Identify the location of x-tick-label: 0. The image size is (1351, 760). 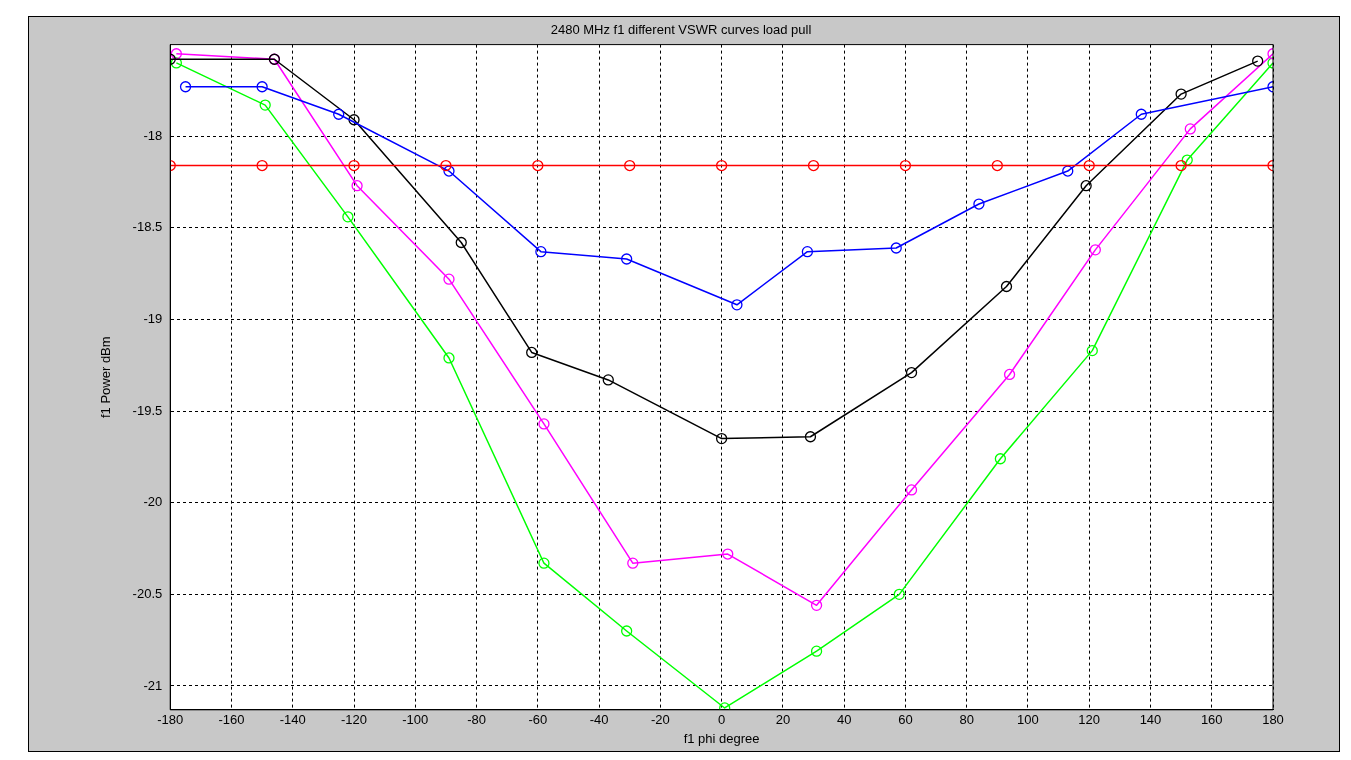
(722, 720).